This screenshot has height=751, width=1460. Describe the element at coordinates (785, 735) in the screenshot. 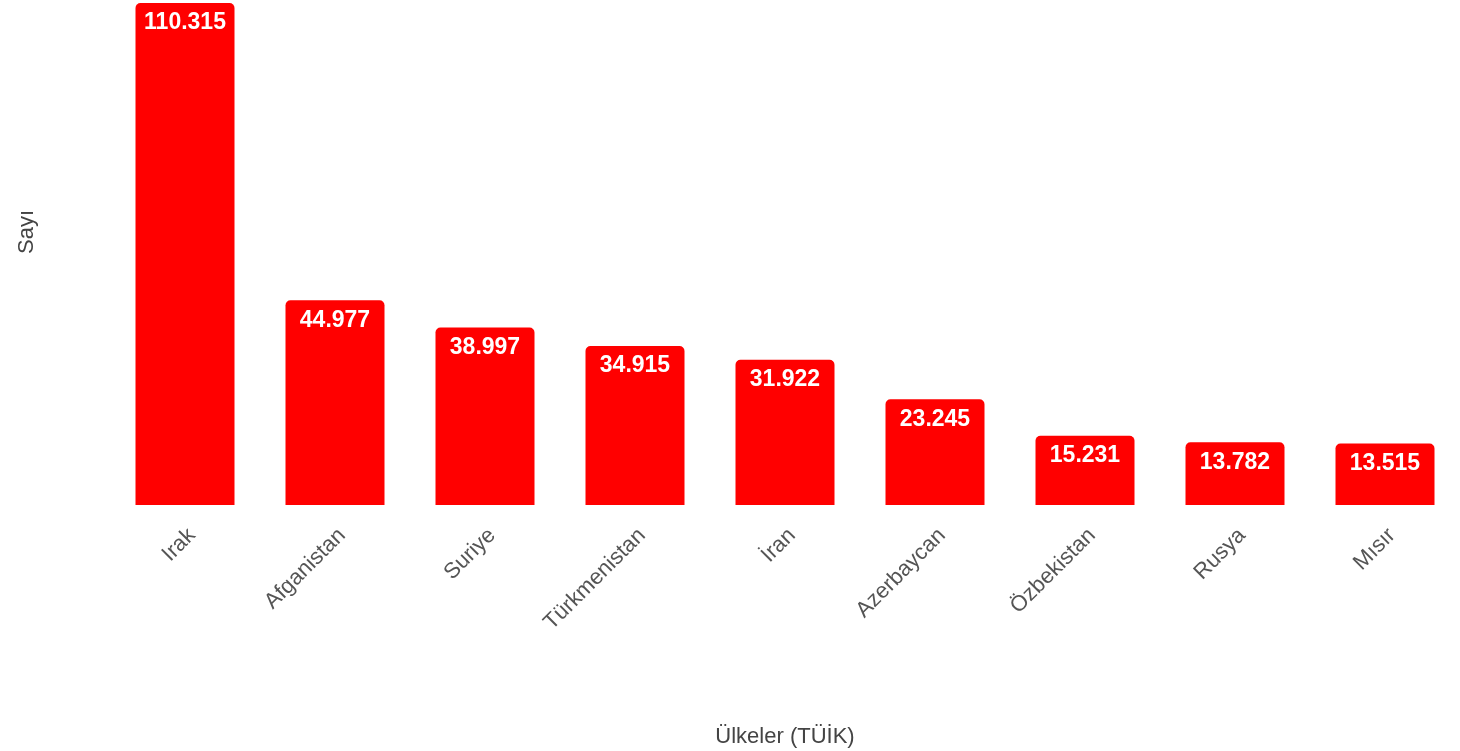

I see `x-axis-title: Ülkeler (TÜİK)` at that location.